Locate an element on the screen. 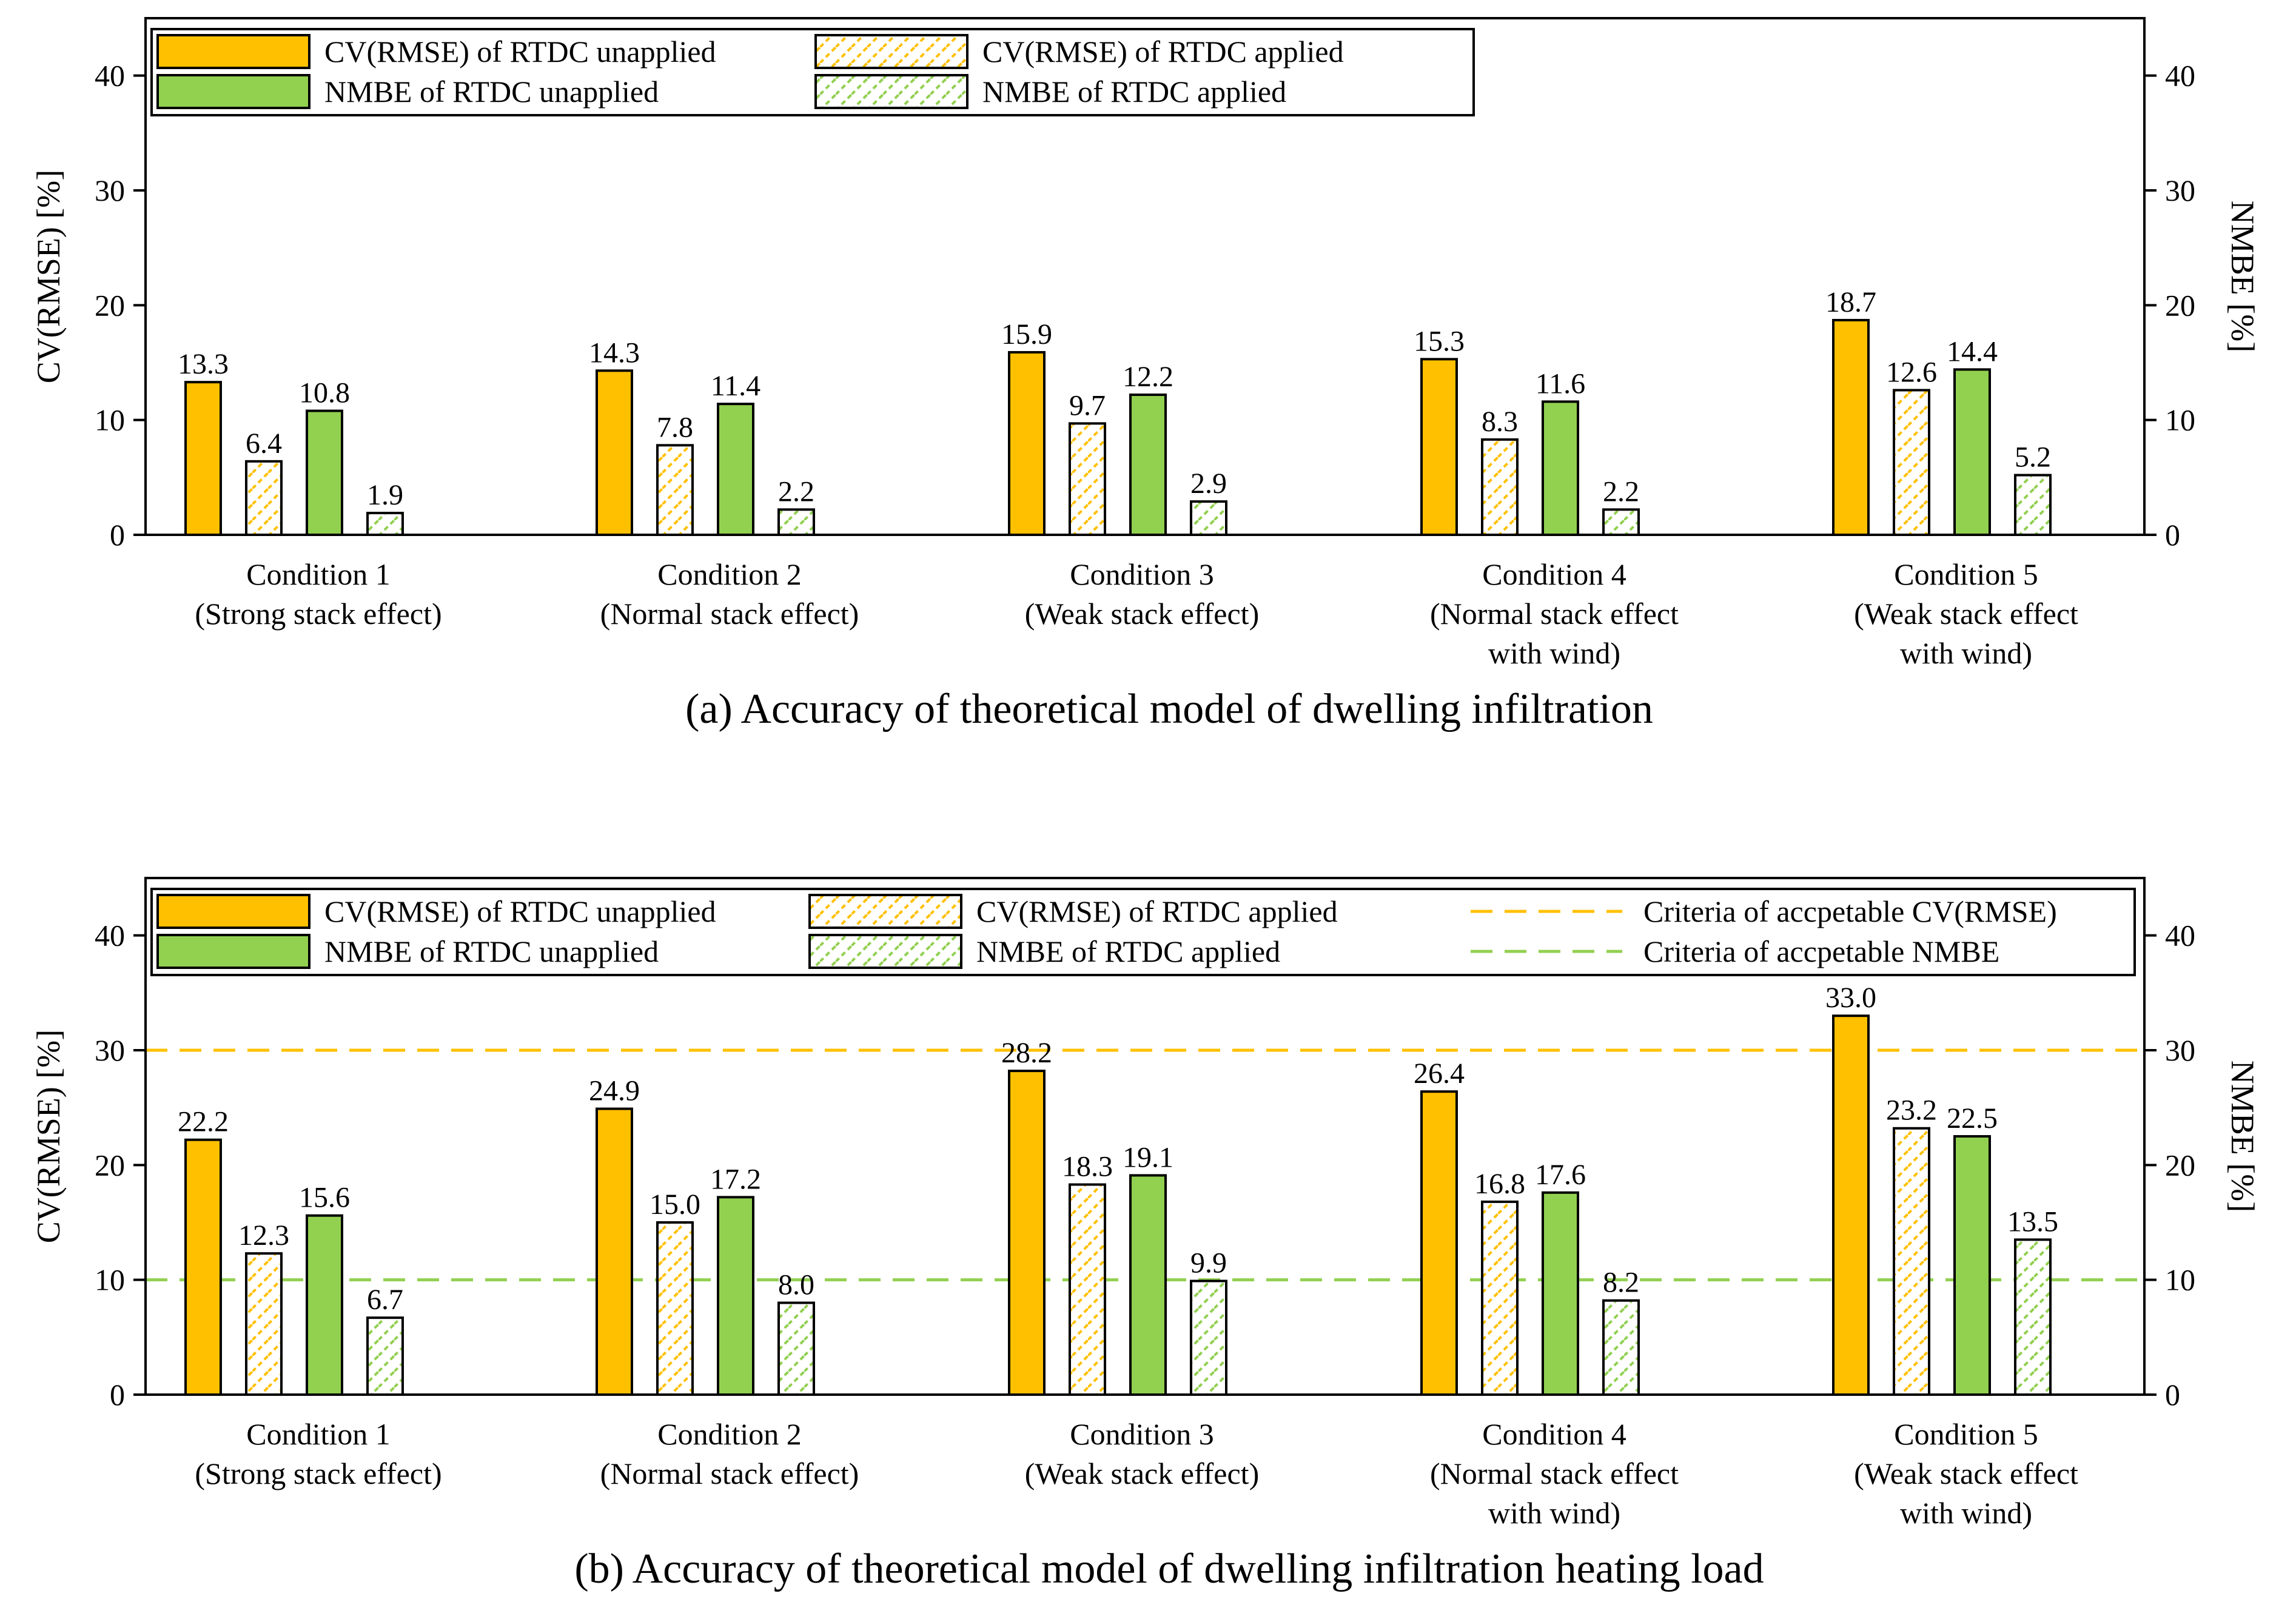 Image resolution: width=2296 pixels, height=1619 pixels. data-label: 11.4 is located at coordinates (735, 386).